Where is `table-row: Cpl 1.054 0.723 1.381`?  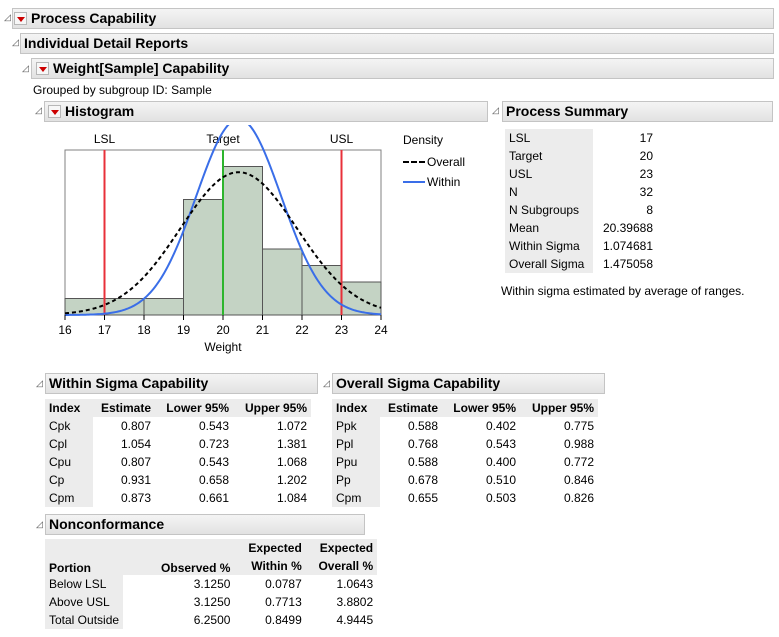 table-row: Cpl 1.054 0.723 1.381 is located at coordinates (178, 444).